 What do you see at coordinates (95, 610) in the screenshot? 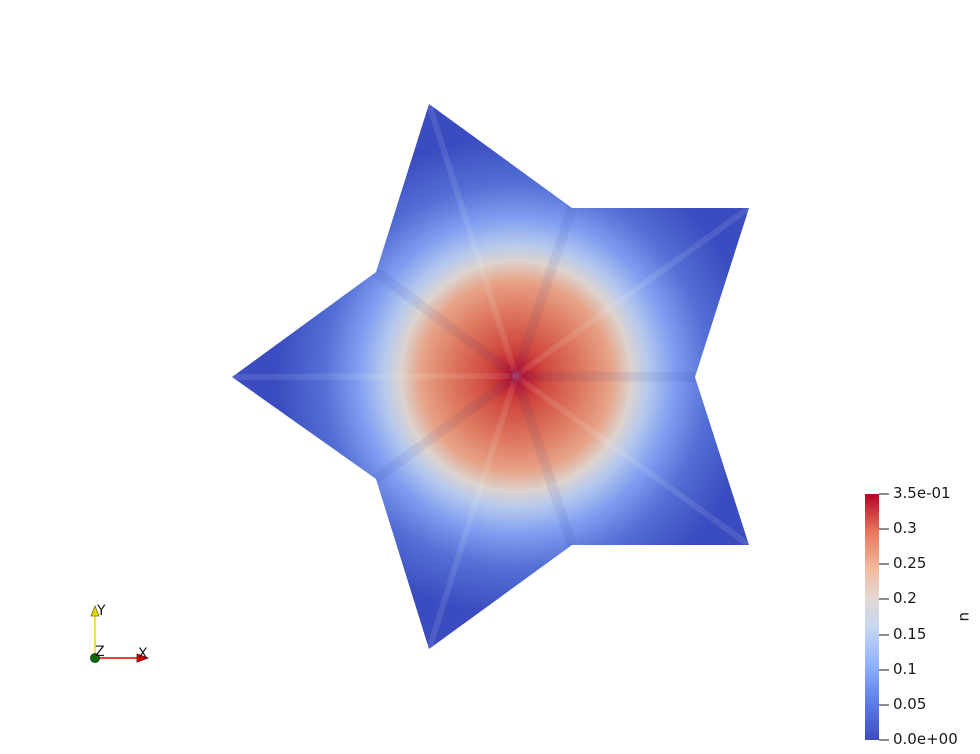
I see `y-axis-arrow` at bounding box center [95, 610].